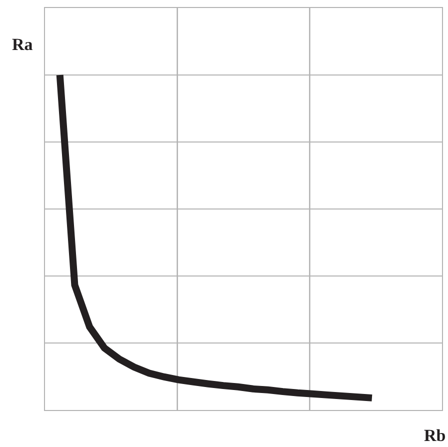 This screenshot has height=447, width=448. What do you see at coordinates (435, 435) in the screenshot?
I see `x-axis-title: Rb` at bounding box center [435, 435].